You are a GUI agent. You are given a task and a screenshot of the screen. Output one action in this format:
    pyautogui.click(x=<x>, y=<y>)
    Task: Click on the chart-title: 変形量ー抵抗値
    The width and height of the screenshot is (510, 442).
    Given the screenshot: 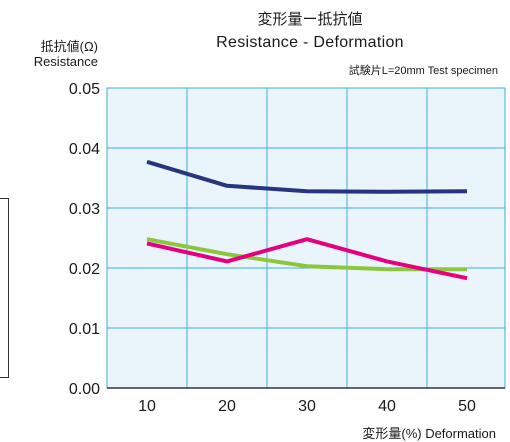 What is the action you would take?
    pyautogui.click(x=310, y=19)
    